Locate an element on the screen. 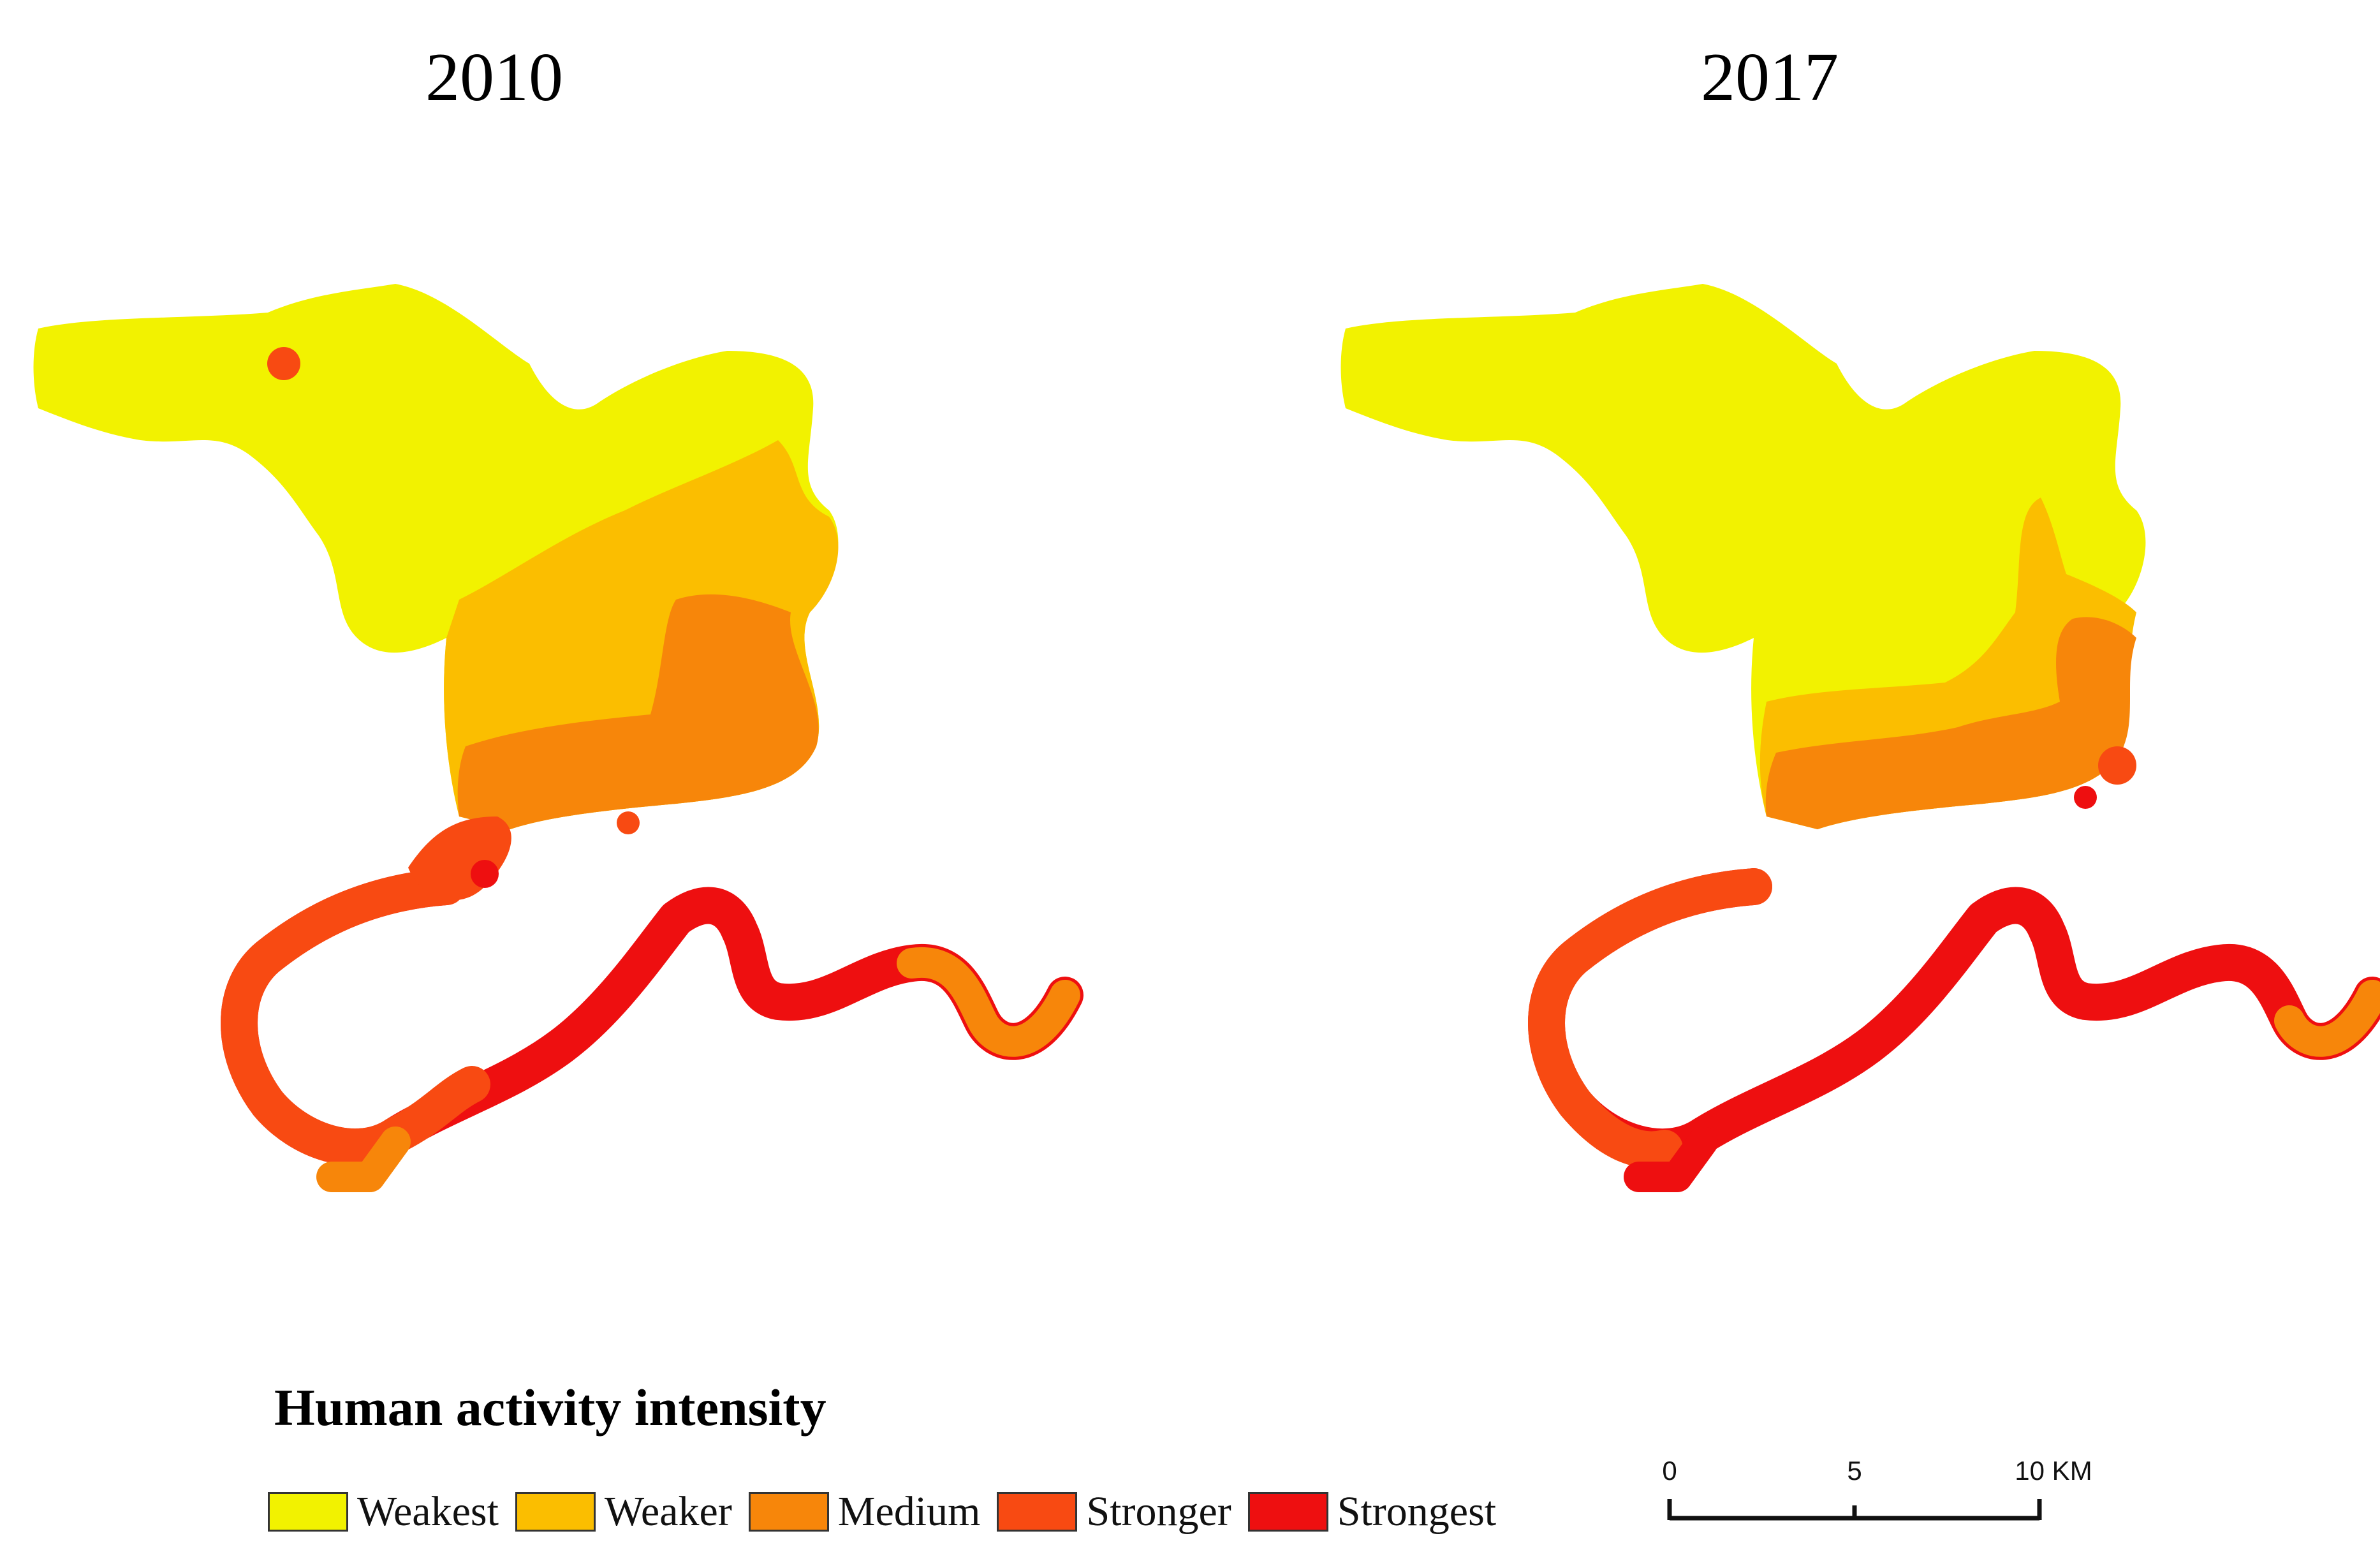 Image resolution: width=2380 pixels, height=1559 pixels. legend-item-medium: Medium is located at coordinates (864, 1512).